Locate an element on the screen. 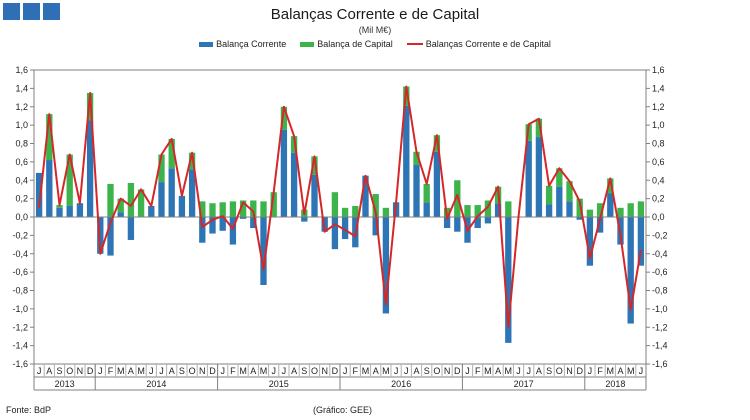 The width and height of the screenshot is (750, 420). y-tick-label-right: -1,4 is located at coordinates (660, 346).